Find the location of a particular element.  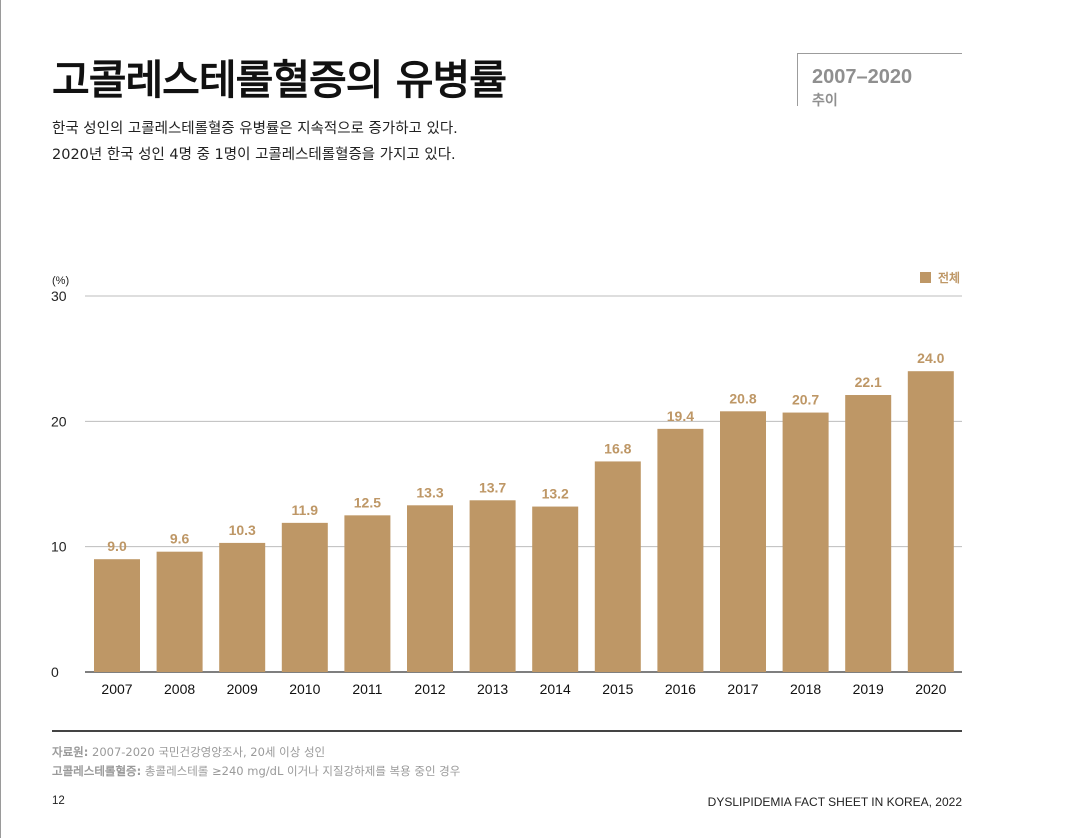

data-label-2007: 9.0 is located at coordinates (117, 546).